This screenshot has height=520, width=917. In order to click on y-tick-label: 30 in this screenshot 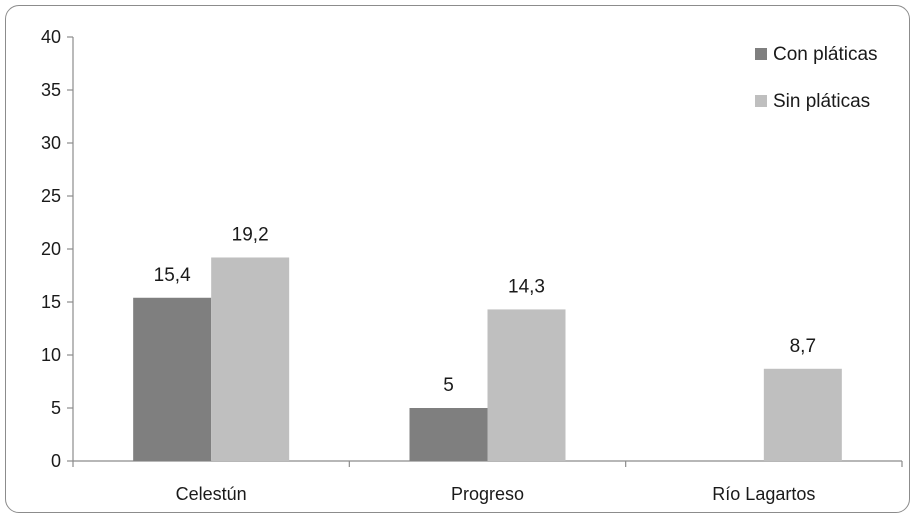, I will do `click(51, 143)`.